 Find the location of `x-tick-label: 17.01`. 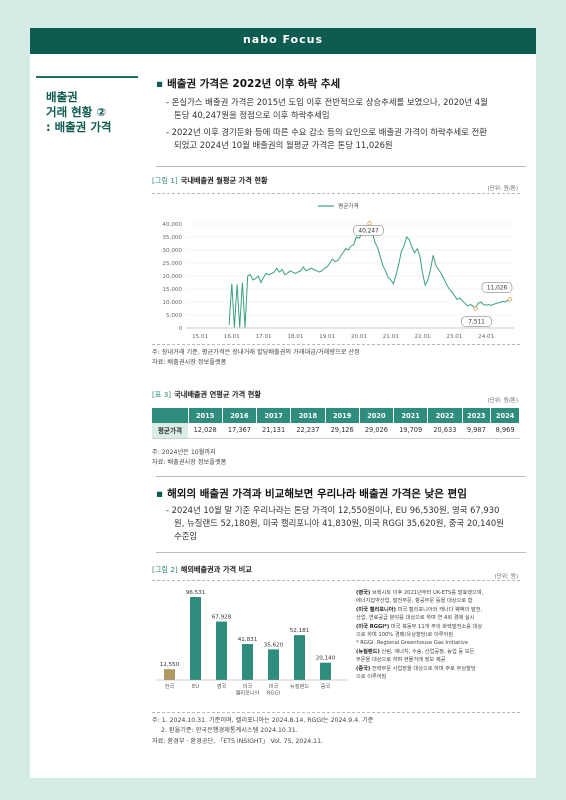

x-tick-label: 17.01 is located at coordinates (264, 337).